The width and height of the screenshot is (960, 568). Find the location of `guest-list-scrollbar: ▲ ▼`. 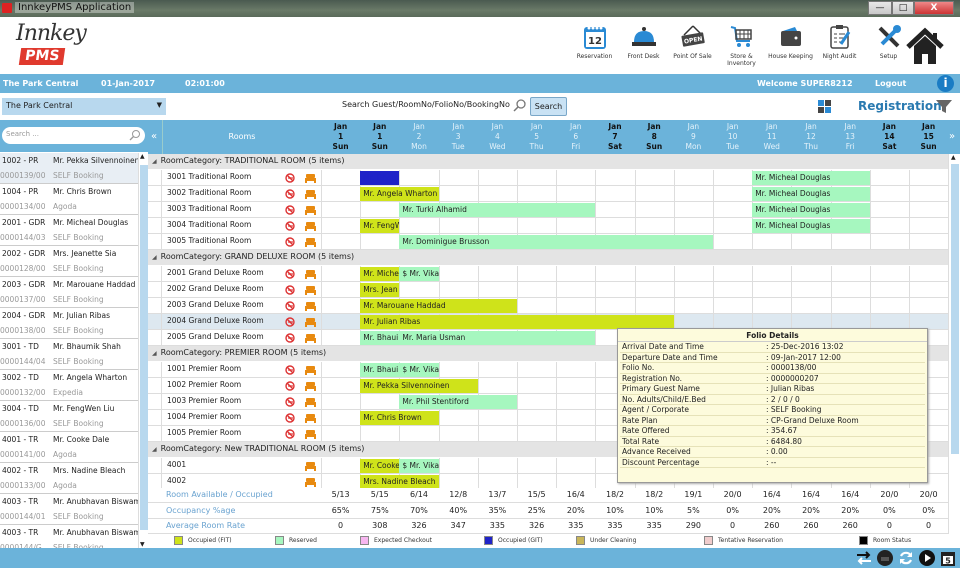

guest-list-scrollbar: ▲ ▼ is located at coordinates (143, 350).